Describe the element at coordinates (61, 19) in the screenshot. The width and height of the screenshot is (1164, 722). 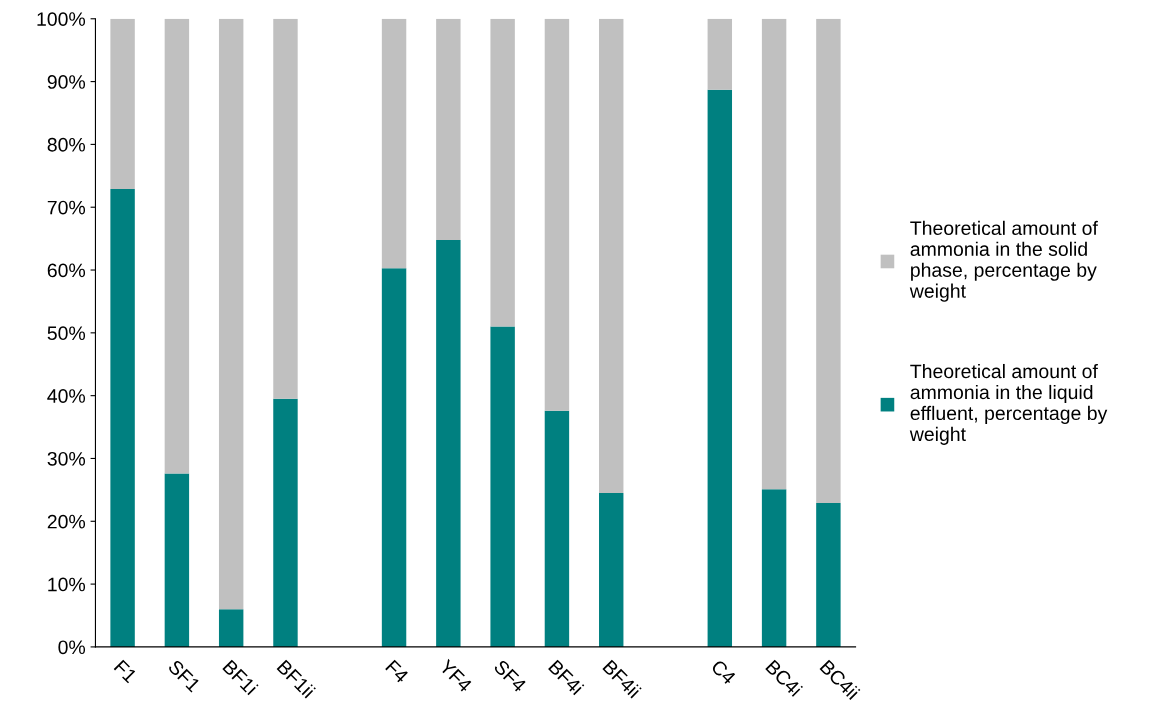
I see `y-tick-label: 100%` at that location.